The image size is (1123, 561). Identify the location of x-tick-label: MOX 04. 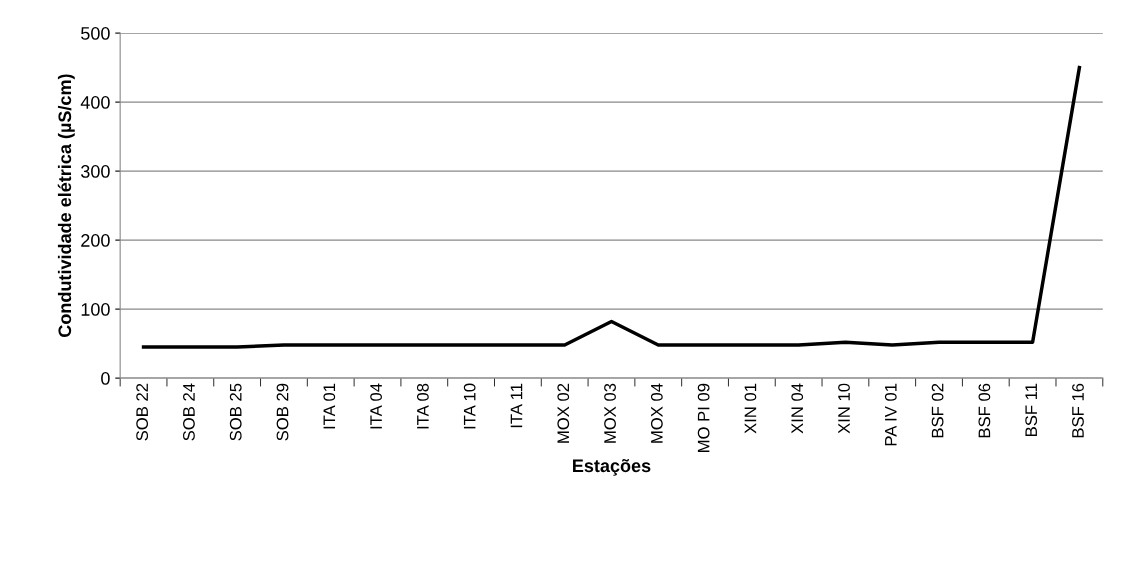
(656, 413).